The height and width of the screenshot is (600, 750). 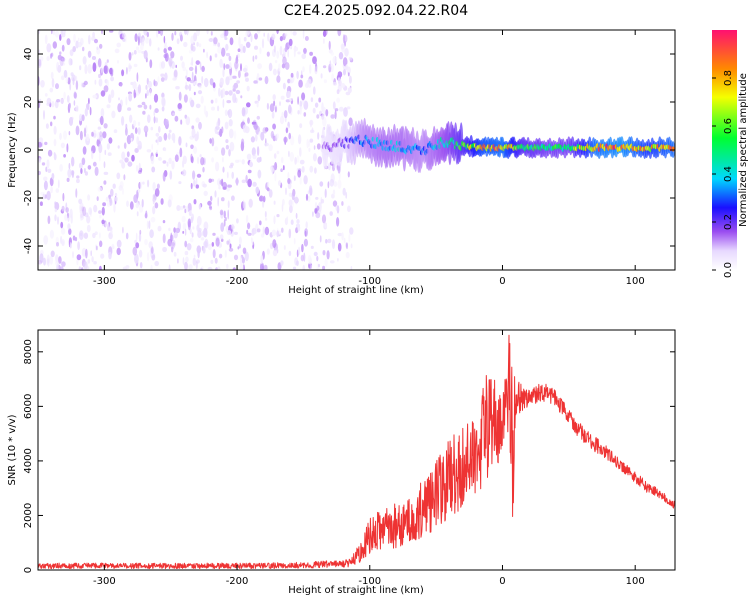 I want to click on top-y-axis-label: Frequency (Hz), so click(x=12, y=150).